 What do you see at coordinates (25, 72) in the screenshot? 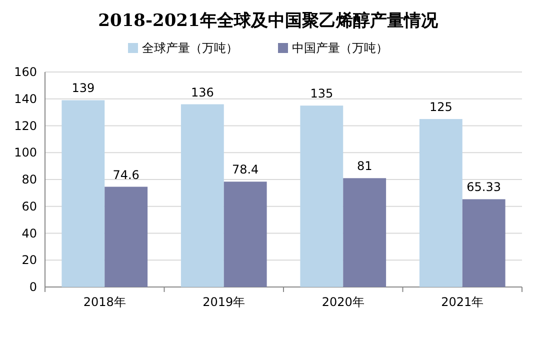
I see `y-tick-label: 160` at bounding box center [25, 72].